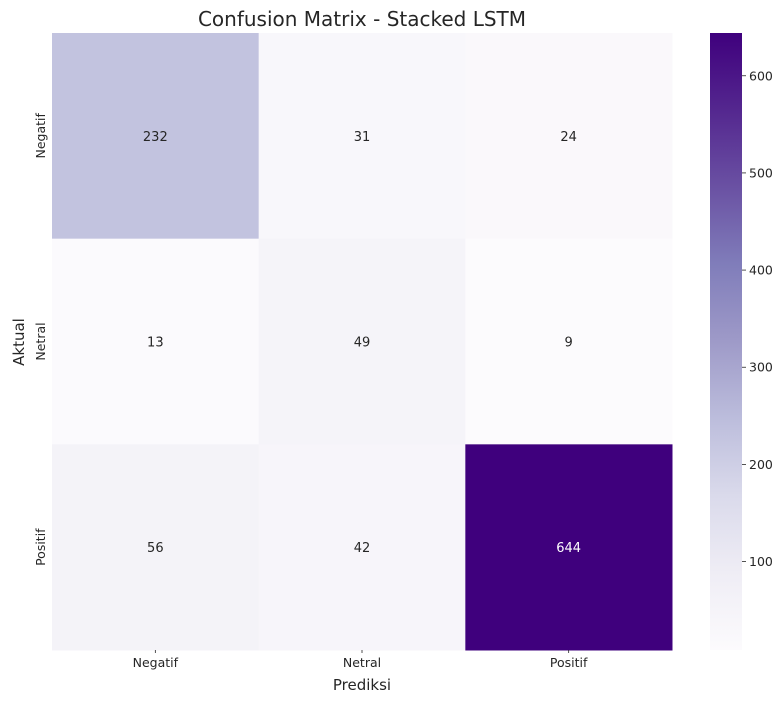 Image resolution: width=783 pixels, height=702 pixels. I want to click on y-tick-label: Positif, so click(40, 547).